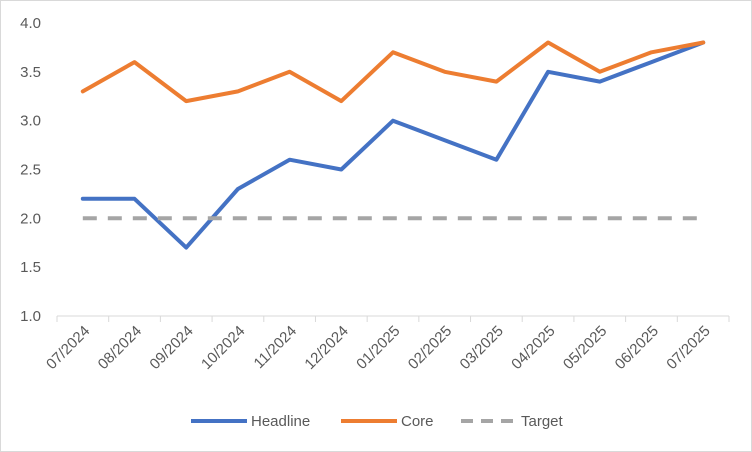 This screenshot has height=452, width=752. I want to click on legend-label: Target, so click(542, 421).